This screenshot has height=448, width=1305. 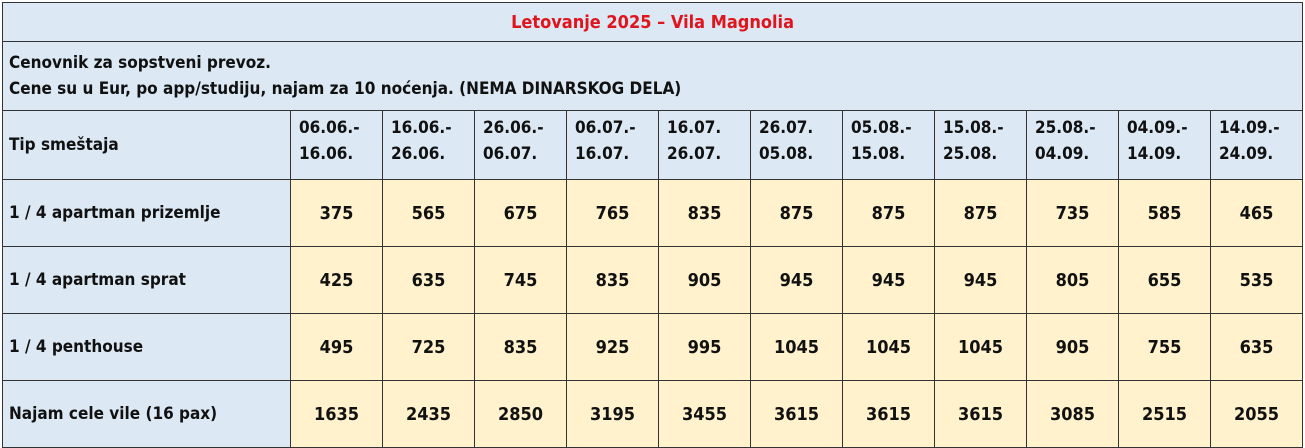 I want to click on price-cell: 745, so click(x=520, y=280).